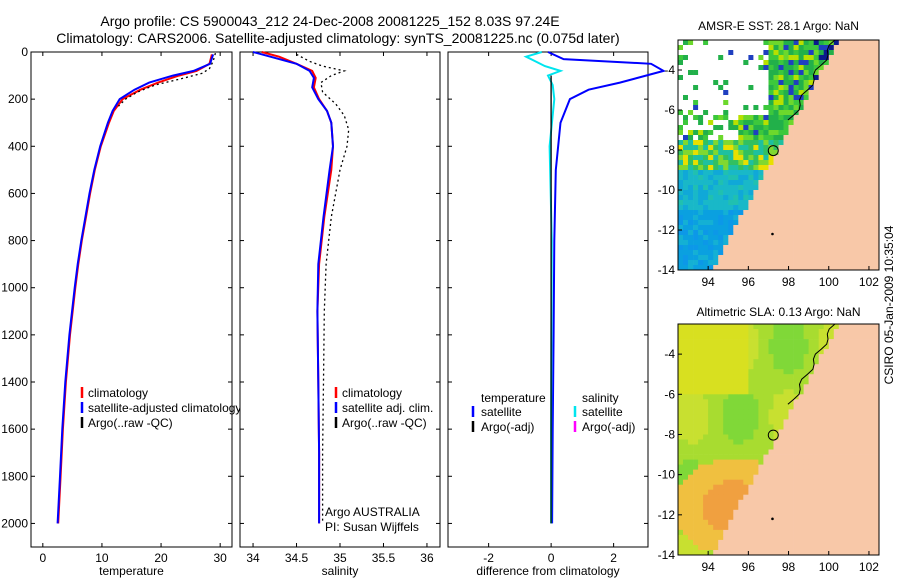 Image resolution: width=900 pixels, height=580 pixels. I want to click on y-tick-label: 1800, so click(14, 476).